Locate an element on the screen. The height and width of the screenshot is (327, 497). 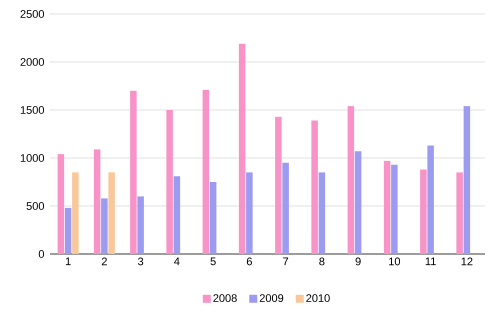
x-tick-label: 6 is located at coordinates (249, 262).